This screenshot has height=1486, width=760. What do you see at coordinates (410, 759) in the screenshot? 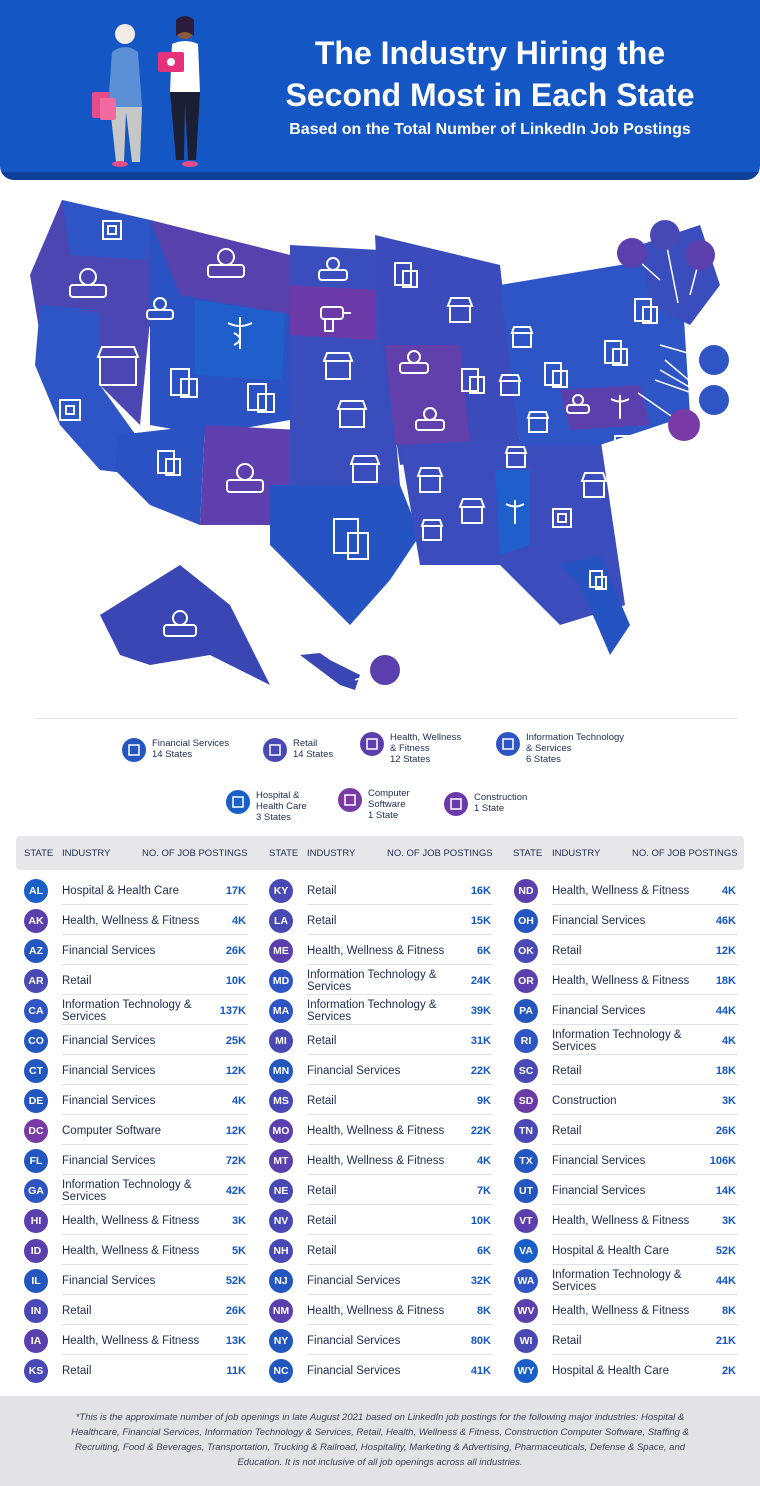
I see `legend-count: 12 States` at bounding box center [410, 759].